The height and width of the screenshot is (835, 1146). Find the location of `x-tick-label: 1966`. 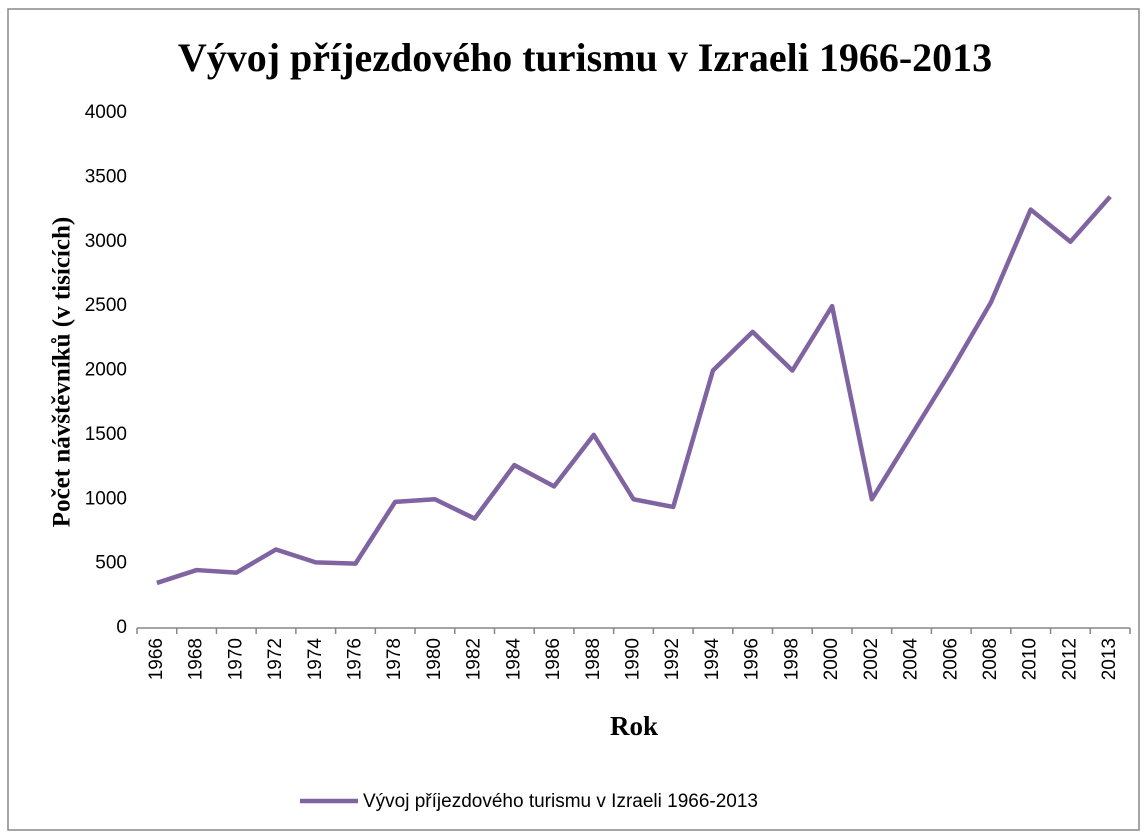

x-tick-label: 1966 is located at coordinates (156, 659).